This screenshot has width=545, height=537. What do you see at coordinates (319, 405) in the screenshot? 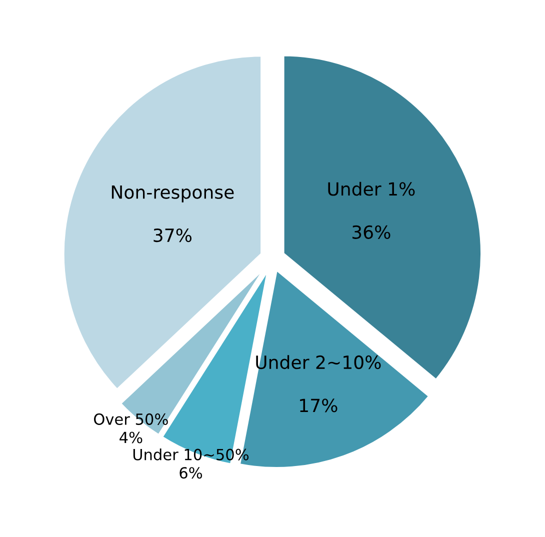
I see `data-label: 17%` at bounding box center [319, 405].